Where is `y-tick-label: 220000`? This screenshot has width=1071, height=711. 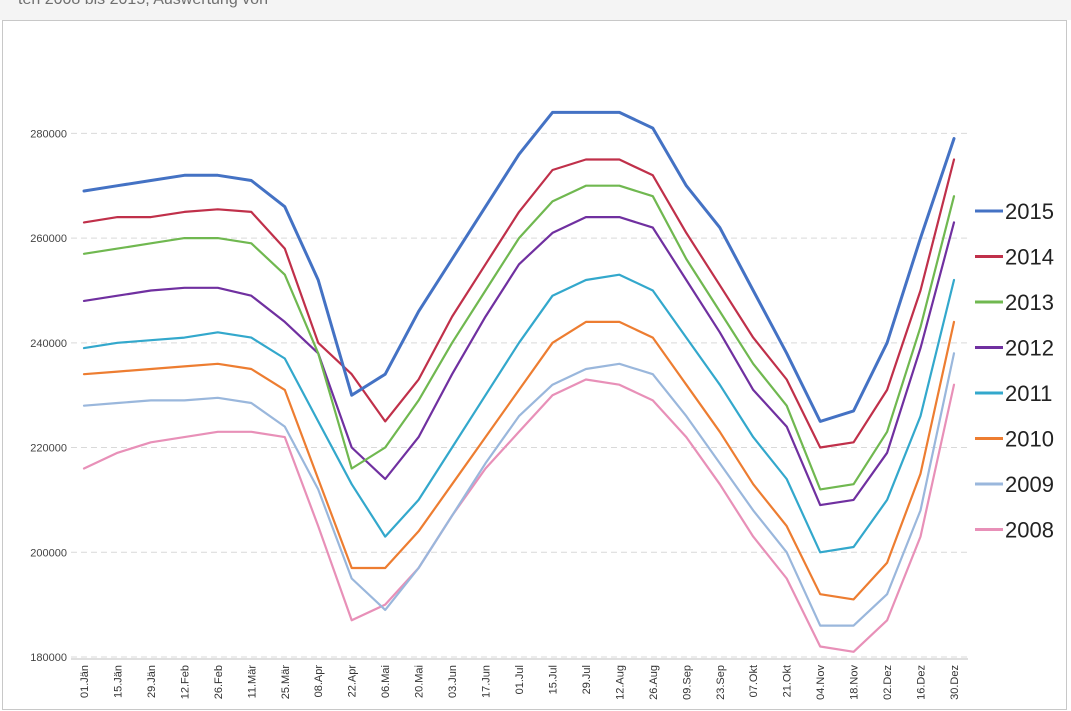 y-tick-label: 220000 is located at coordinates (48, 449).